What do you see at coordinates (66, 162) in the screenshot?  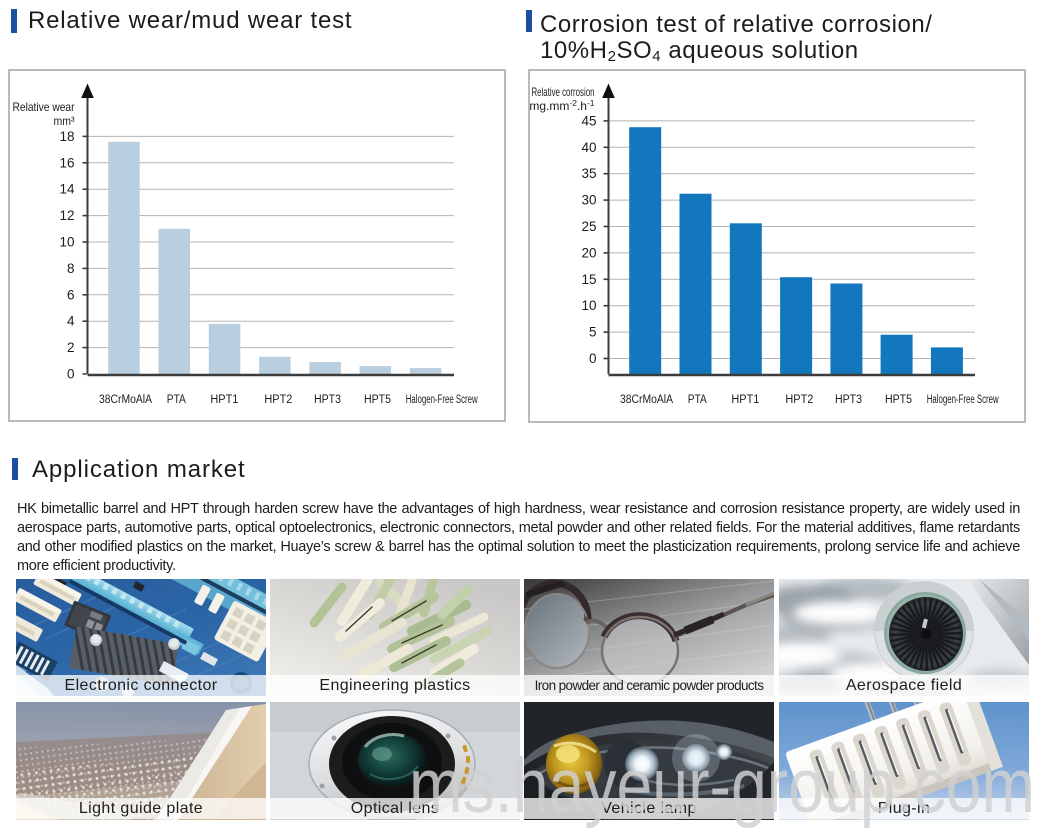 I see `svg-text: 16` at bounding box center [66, 162].